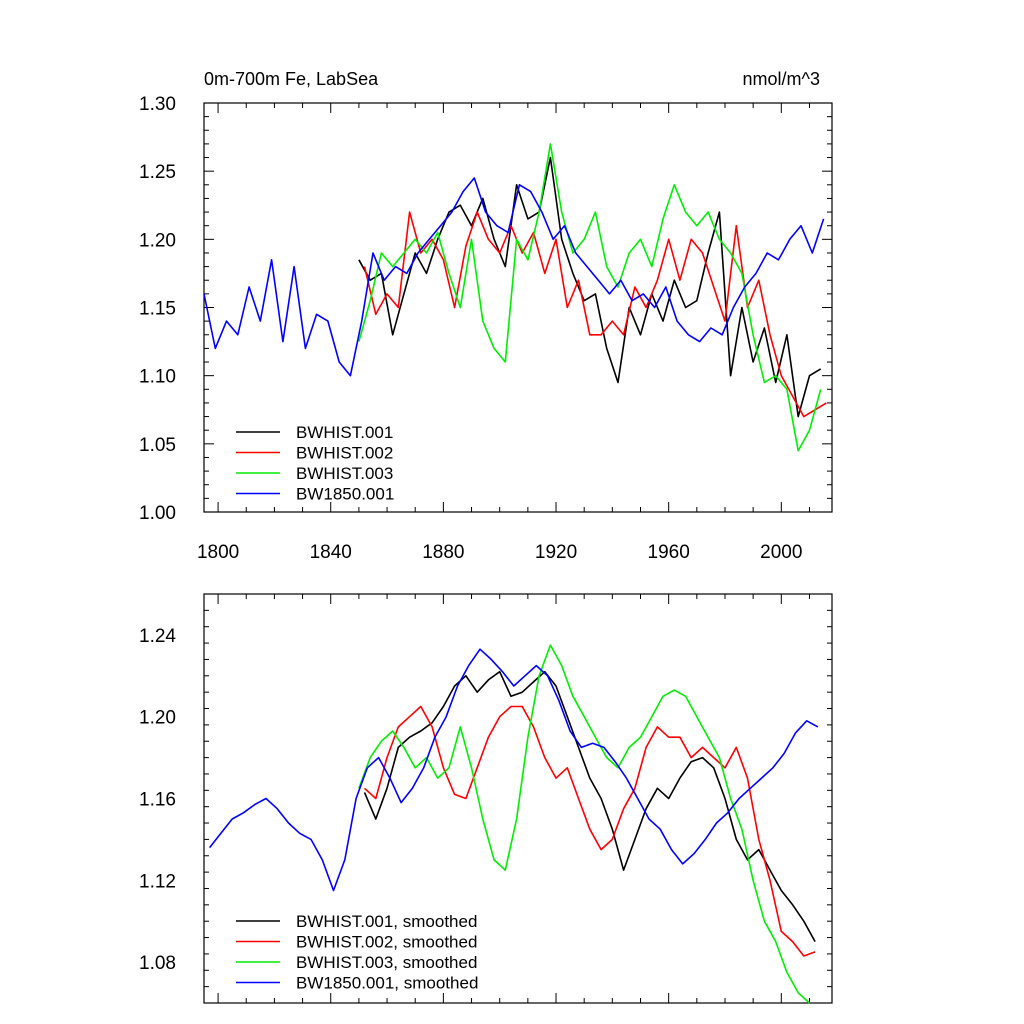 The height and width of the screenshot is (1024, 1024). I want to click on legend-label: BWHIST.002, so click(344, 453).